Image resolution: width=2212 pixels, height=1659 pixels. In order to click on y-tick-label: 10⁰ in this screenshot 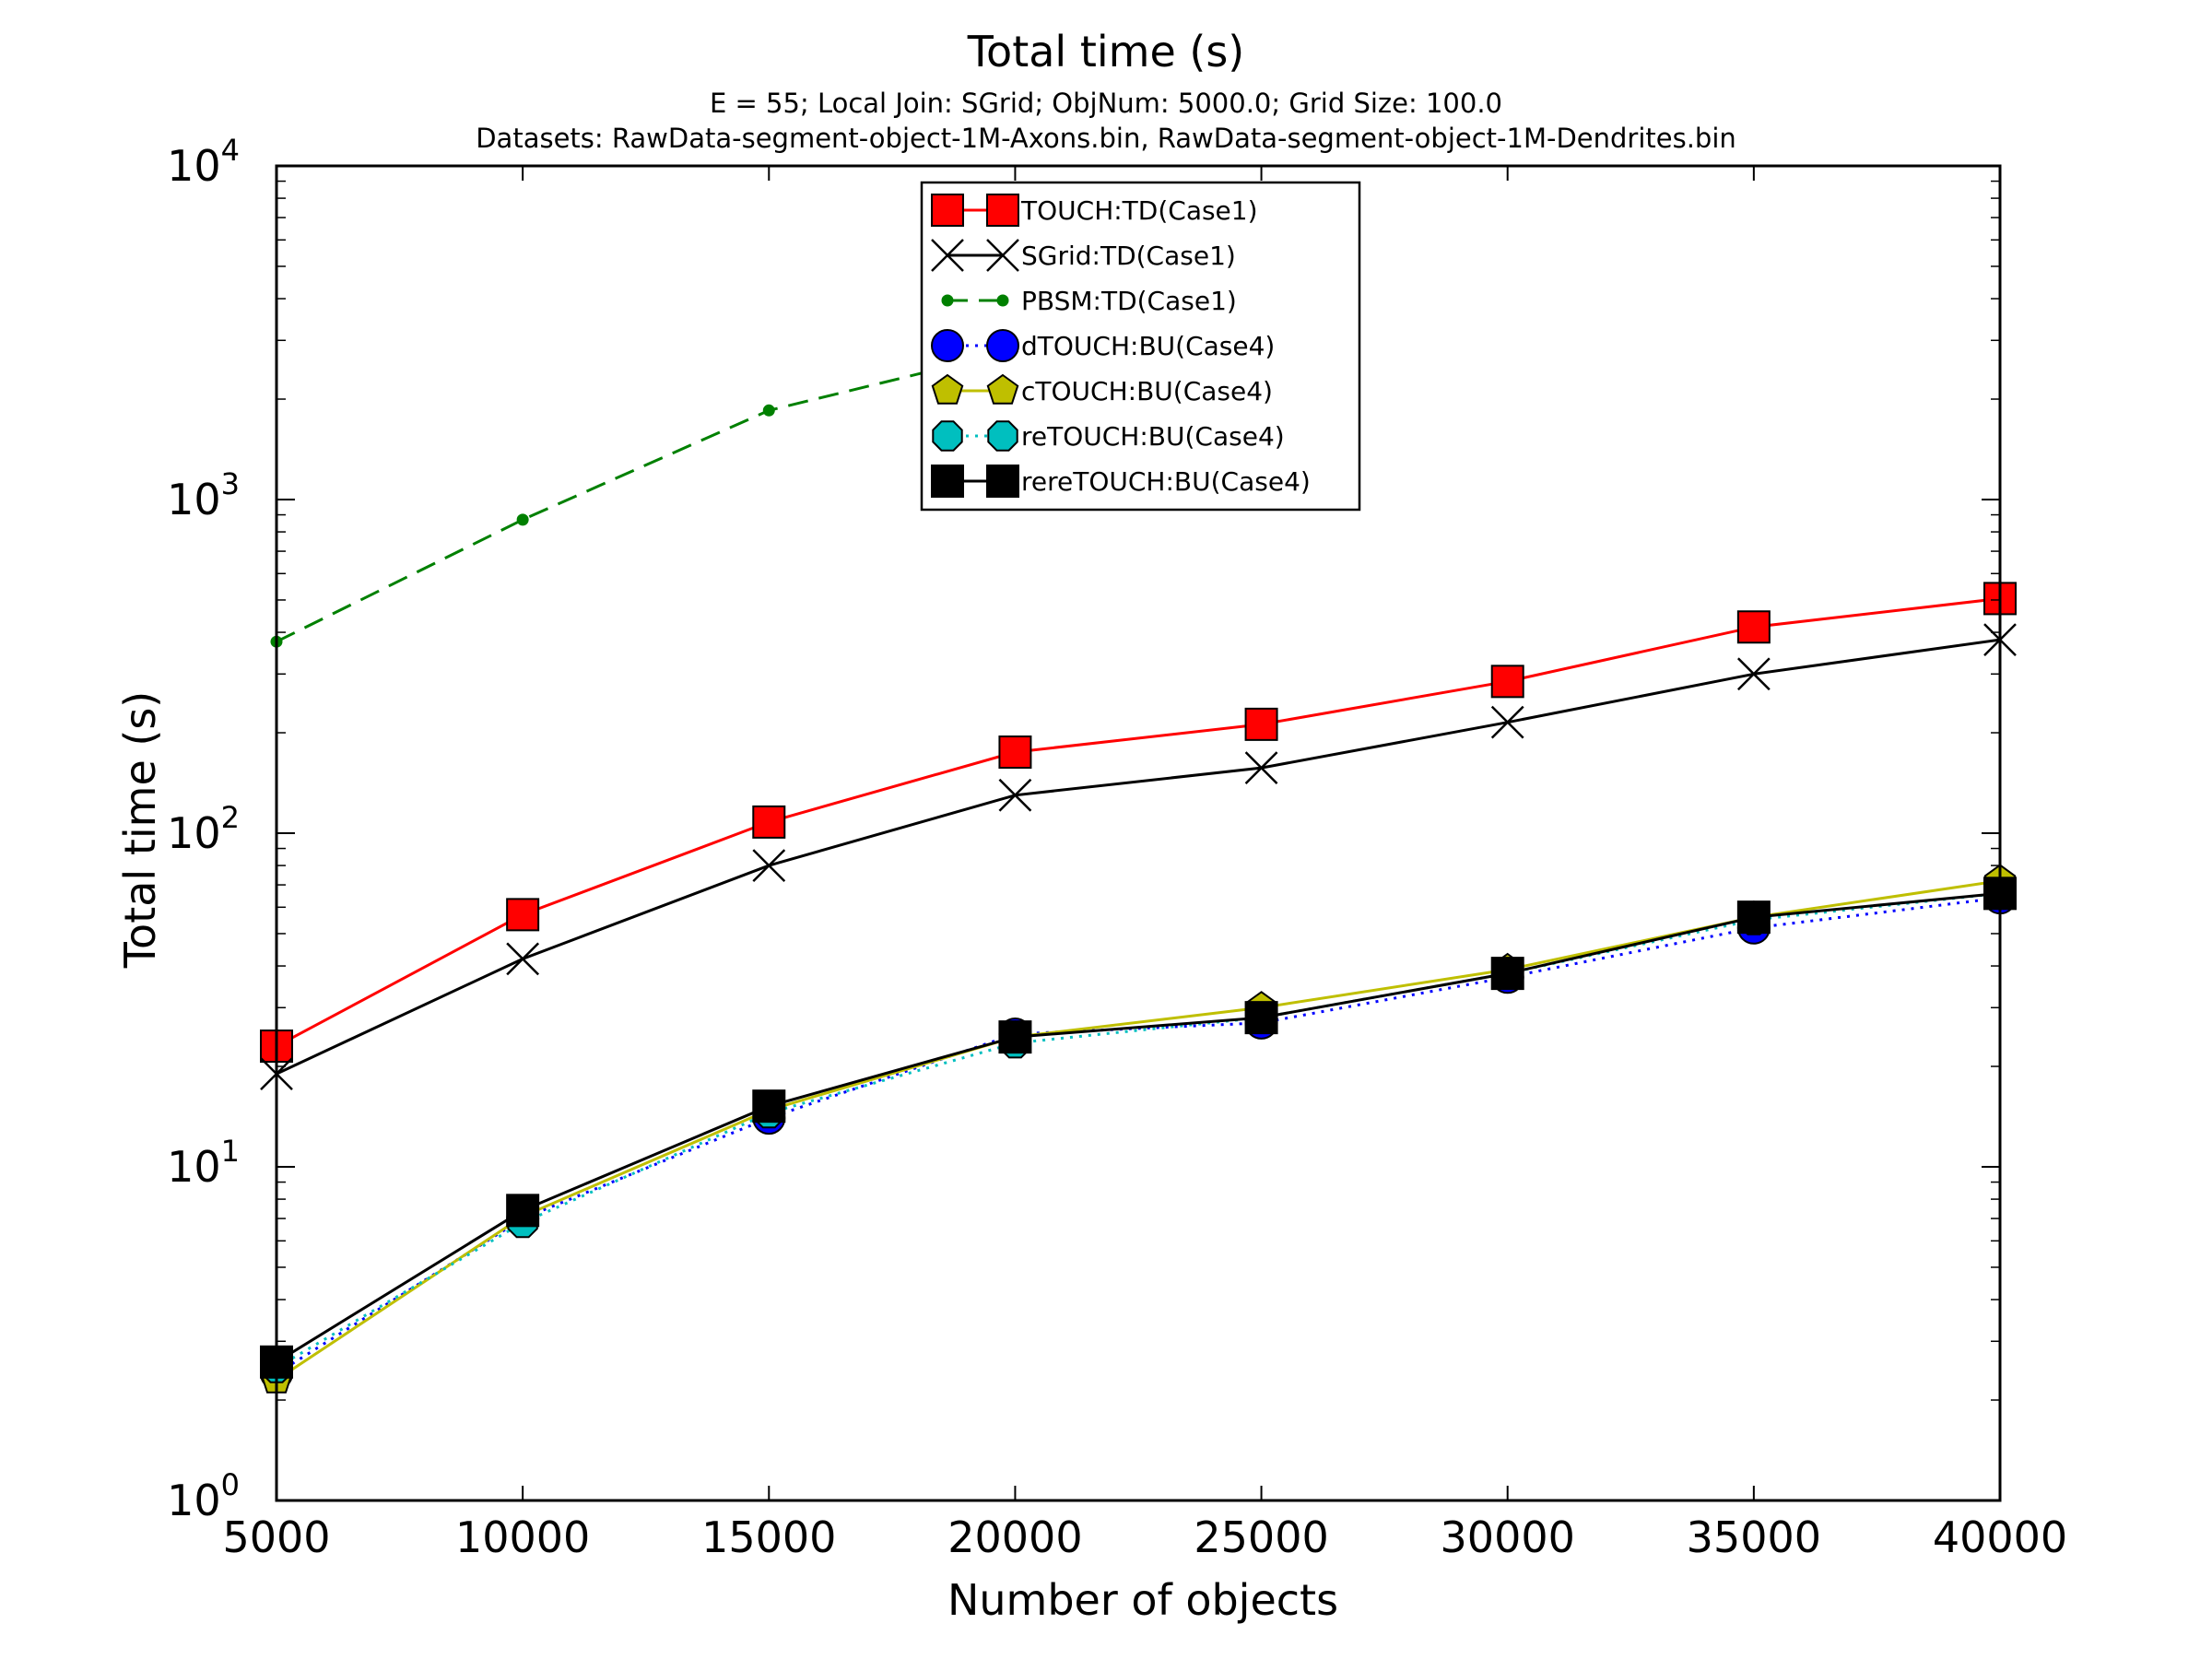, I will do `click(203, 1496)`.